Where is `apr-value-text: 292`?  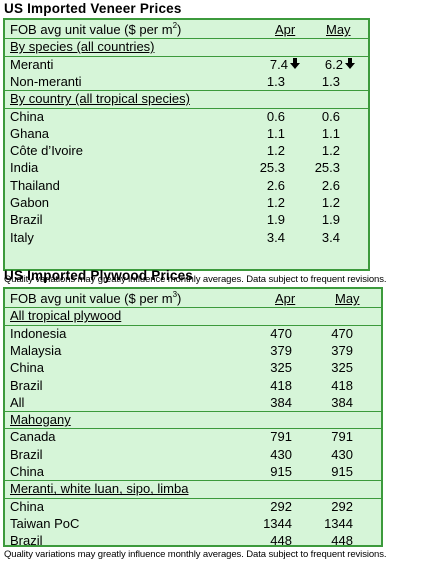 apr-value-text: 292 is located at coordinates (281, 506).